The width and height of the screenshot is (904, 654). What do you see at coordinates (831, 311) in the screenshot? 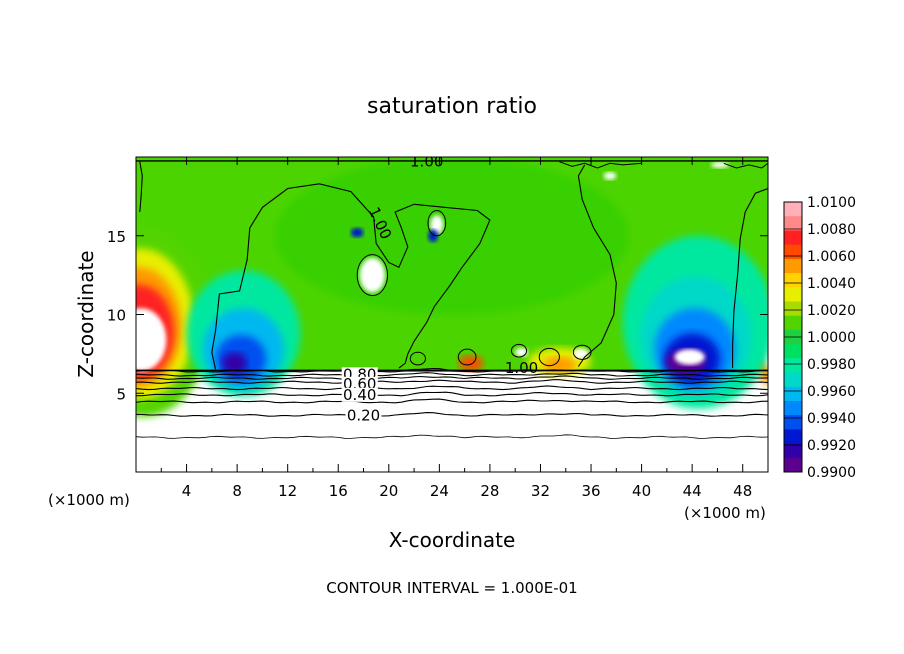
I see `colorbar-label: 1.0020` at bounding box center [831, 311].